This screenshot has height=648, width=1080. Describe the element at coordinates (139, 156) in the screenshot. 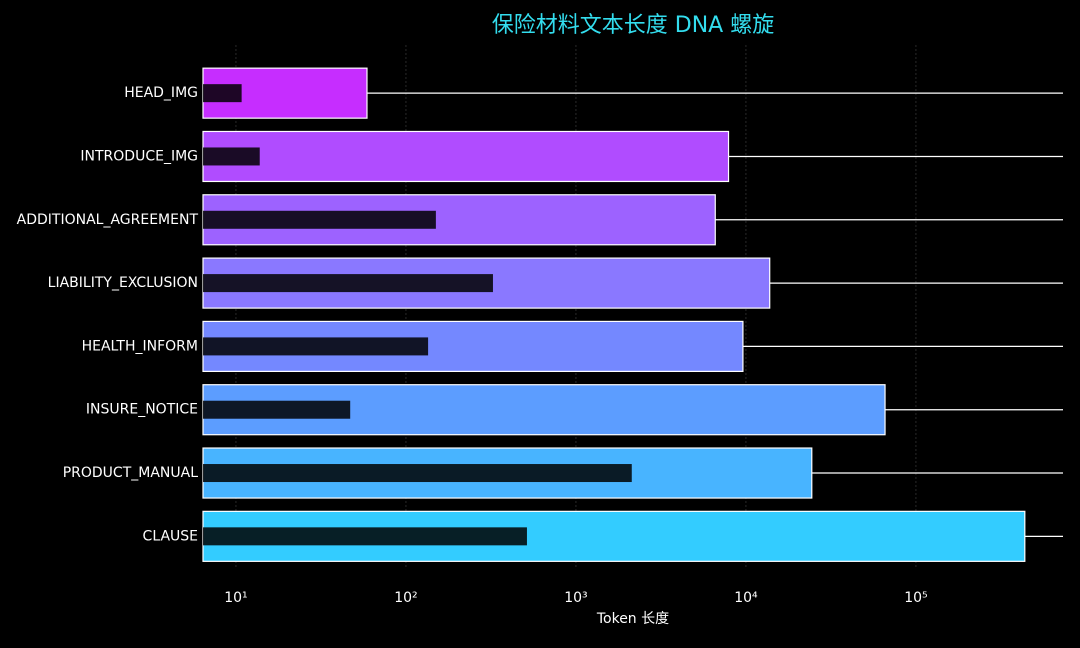

I see `y-tick-label: INTRODUCE_IMG` at that location.